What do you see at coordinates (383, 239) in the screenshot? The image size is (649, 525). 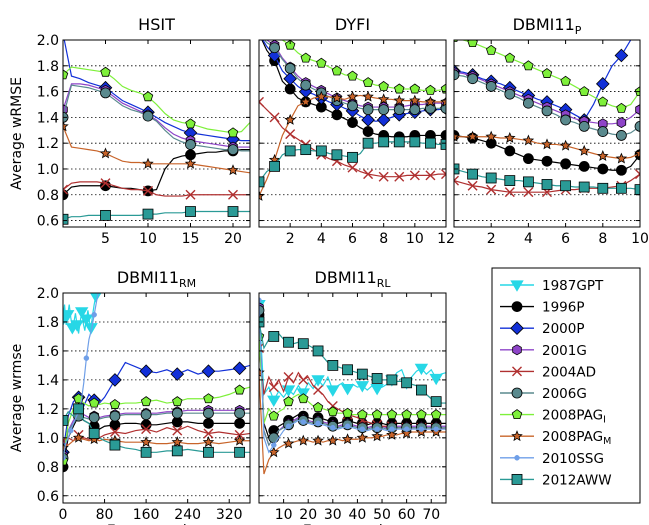 I see `x-tick-label: 8` at bounding box center [383, 239].